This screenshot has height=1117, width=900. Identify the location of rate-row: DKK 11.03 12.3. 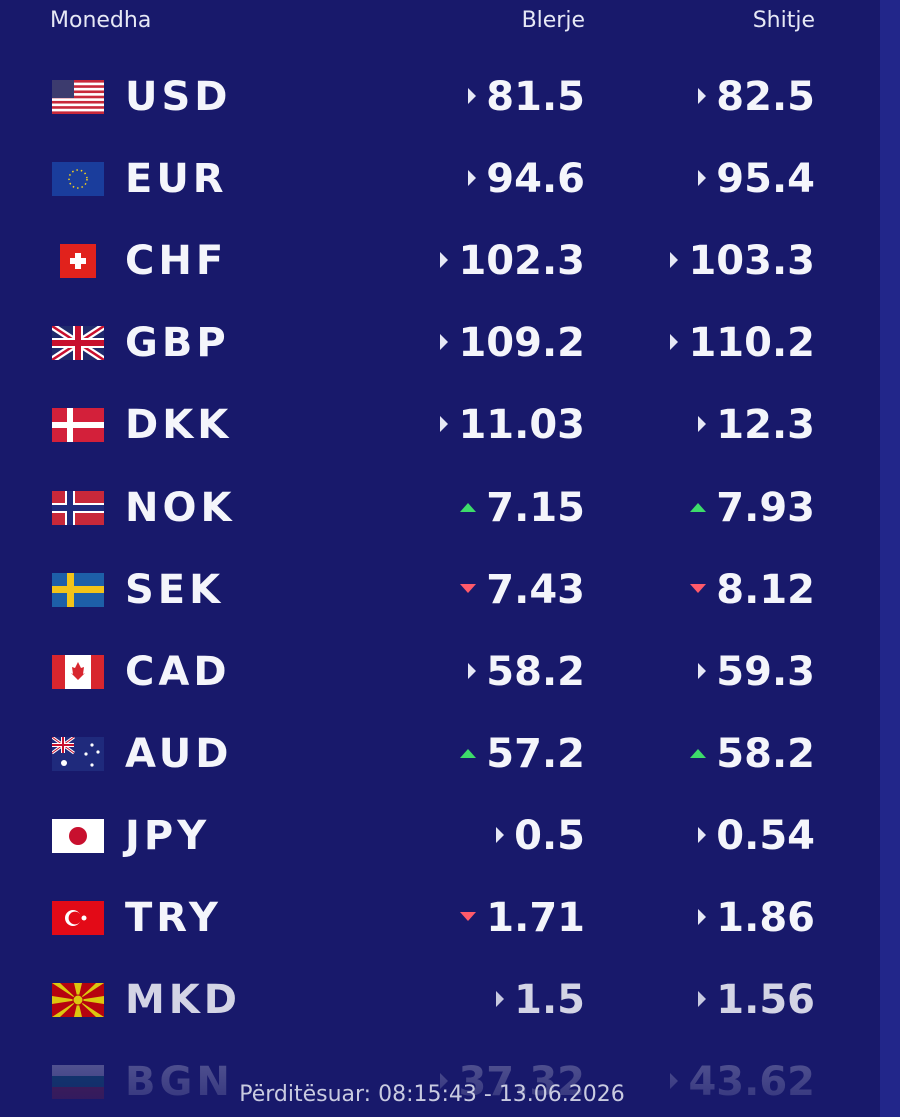
(440, 425).